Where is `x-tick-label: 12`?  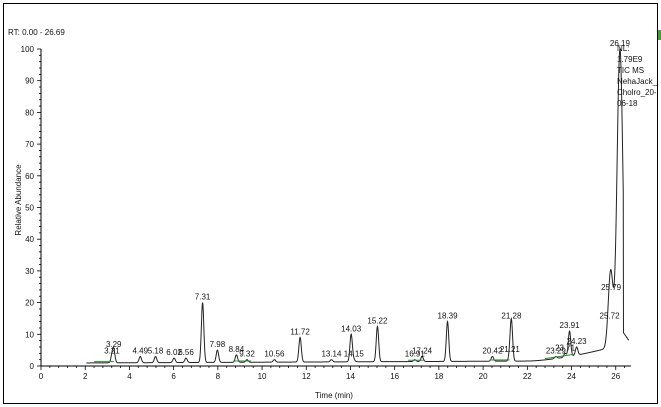 x-tick-label: 12 is located at coordinates (306, 376).